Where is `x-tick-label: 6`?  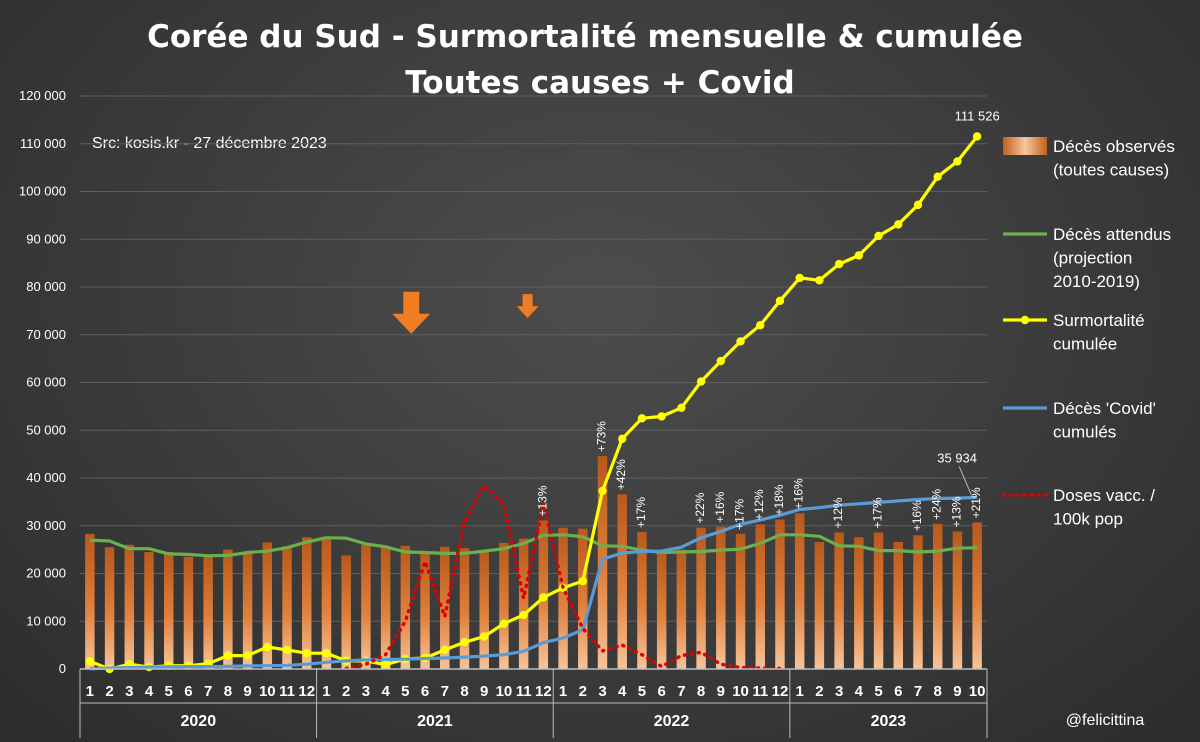
x-tick-label: 6 is located at coordinates (898, 691).